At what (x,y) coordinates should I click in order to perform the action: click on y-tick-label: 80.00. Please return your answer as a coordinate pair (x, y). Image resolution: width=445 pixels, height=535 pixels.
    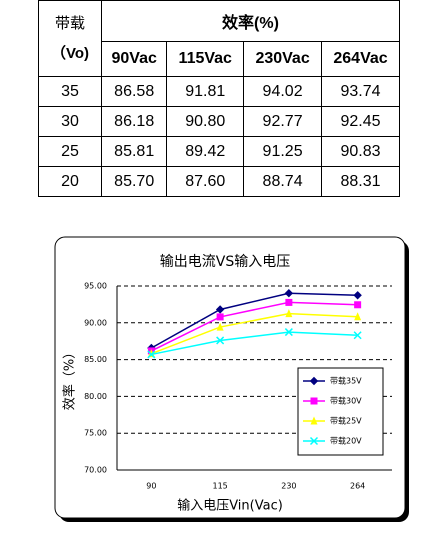
    Looking at the image, I should click on (95, 396).